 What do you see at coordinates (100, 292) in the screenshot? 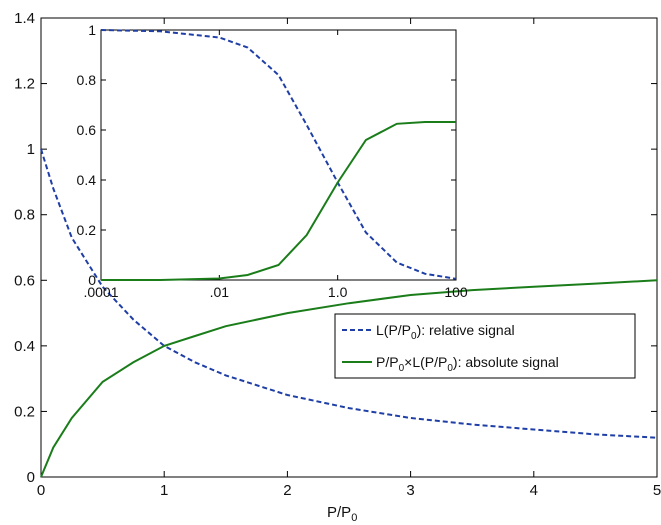
I see `inset-x-tick-label: .0001` at bounding box center [100, 292].